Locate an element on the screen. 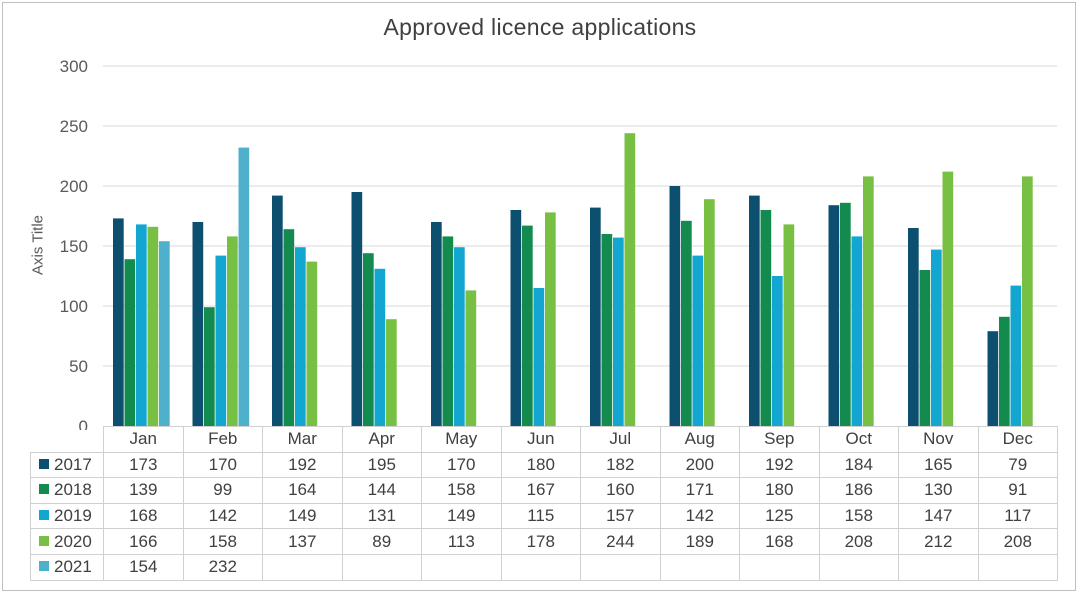 The width and height of the screenshot is (1080, 595). series-name: 2018 is located at coordinates (73, 490).